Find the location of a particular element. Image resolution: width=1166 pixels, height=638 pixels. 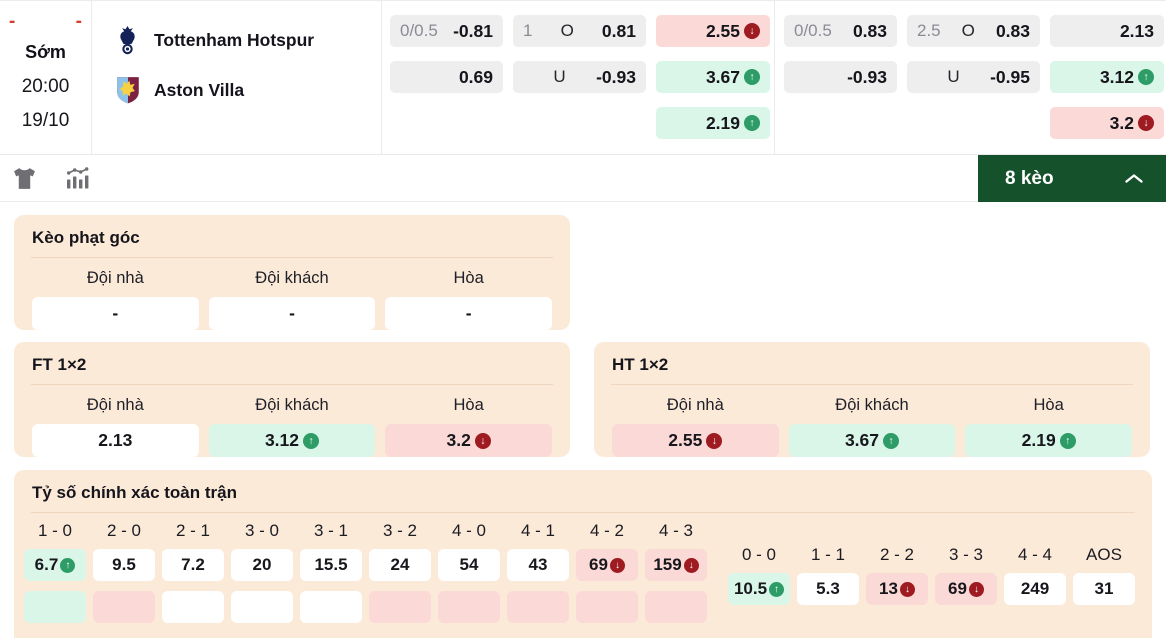

score-odds-cell: 31 is located at coordinates (1104, 589).